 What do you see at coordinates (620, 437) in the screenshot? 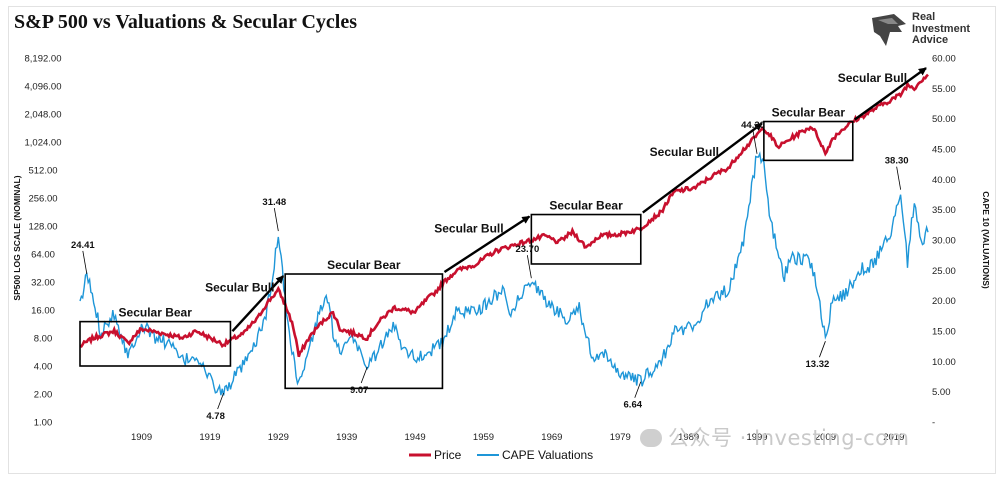
I see `x-tick-label: 1979` at bounding box center [620, 437].